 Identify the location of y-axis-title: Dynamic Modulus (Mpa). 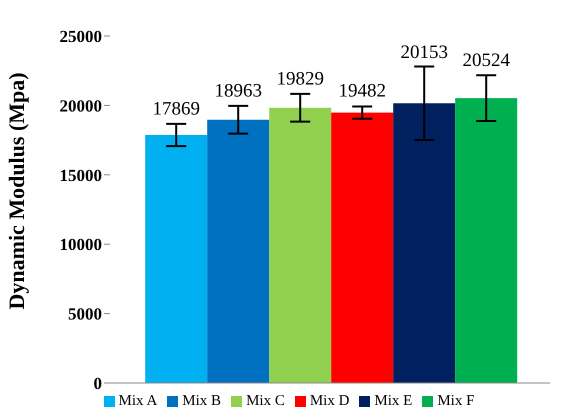
(16, 191).